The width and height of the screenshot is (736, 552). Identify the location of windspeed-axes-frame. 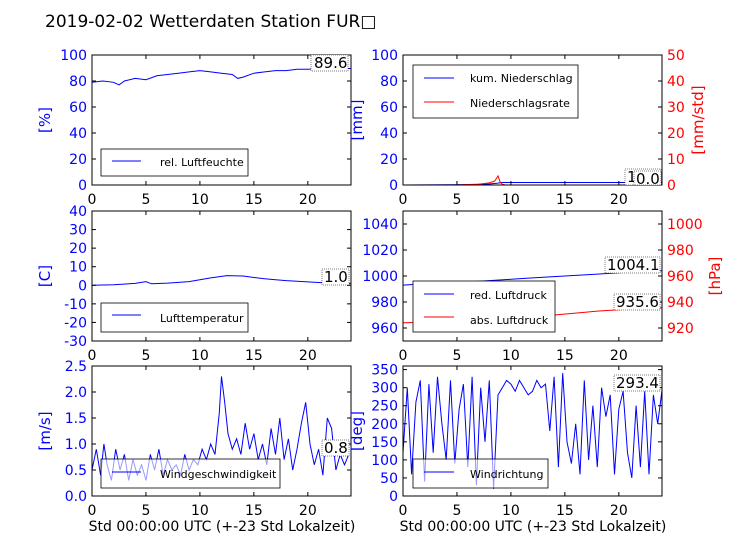
(221, 431).